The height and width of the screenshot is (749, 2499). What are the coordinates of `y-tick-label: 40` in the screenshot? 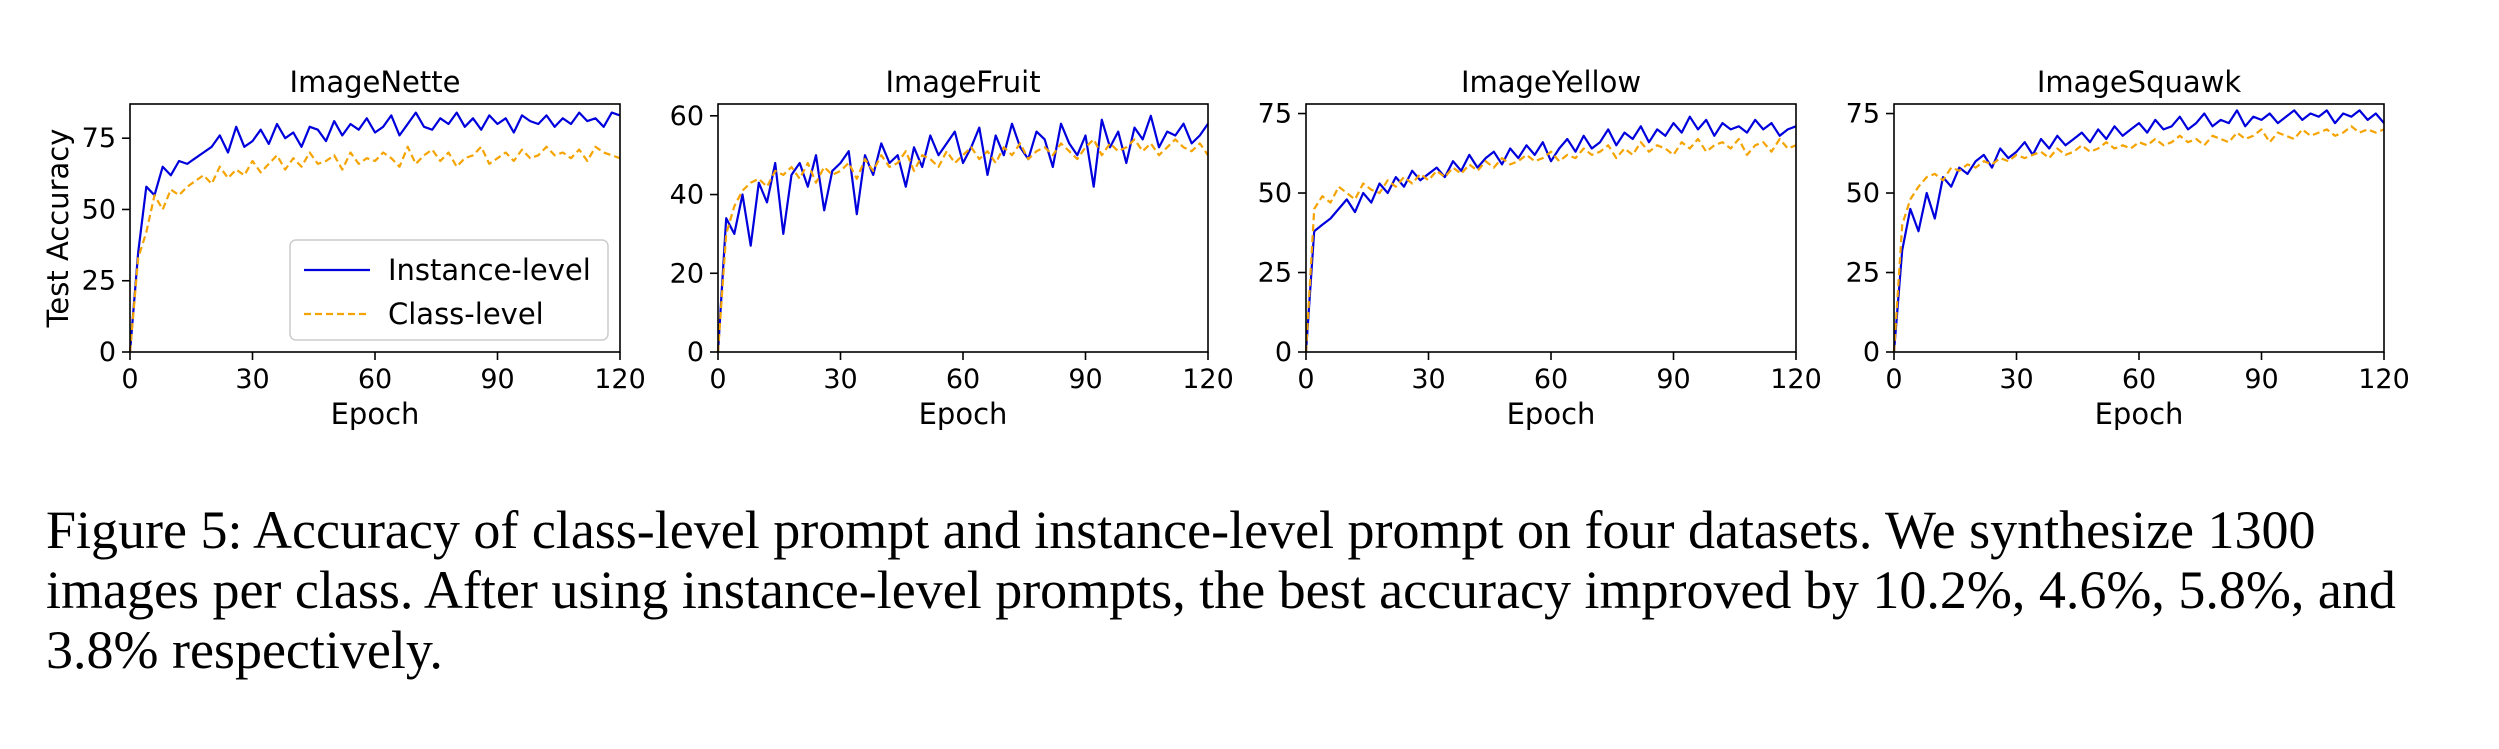 It's located at (687, 195).